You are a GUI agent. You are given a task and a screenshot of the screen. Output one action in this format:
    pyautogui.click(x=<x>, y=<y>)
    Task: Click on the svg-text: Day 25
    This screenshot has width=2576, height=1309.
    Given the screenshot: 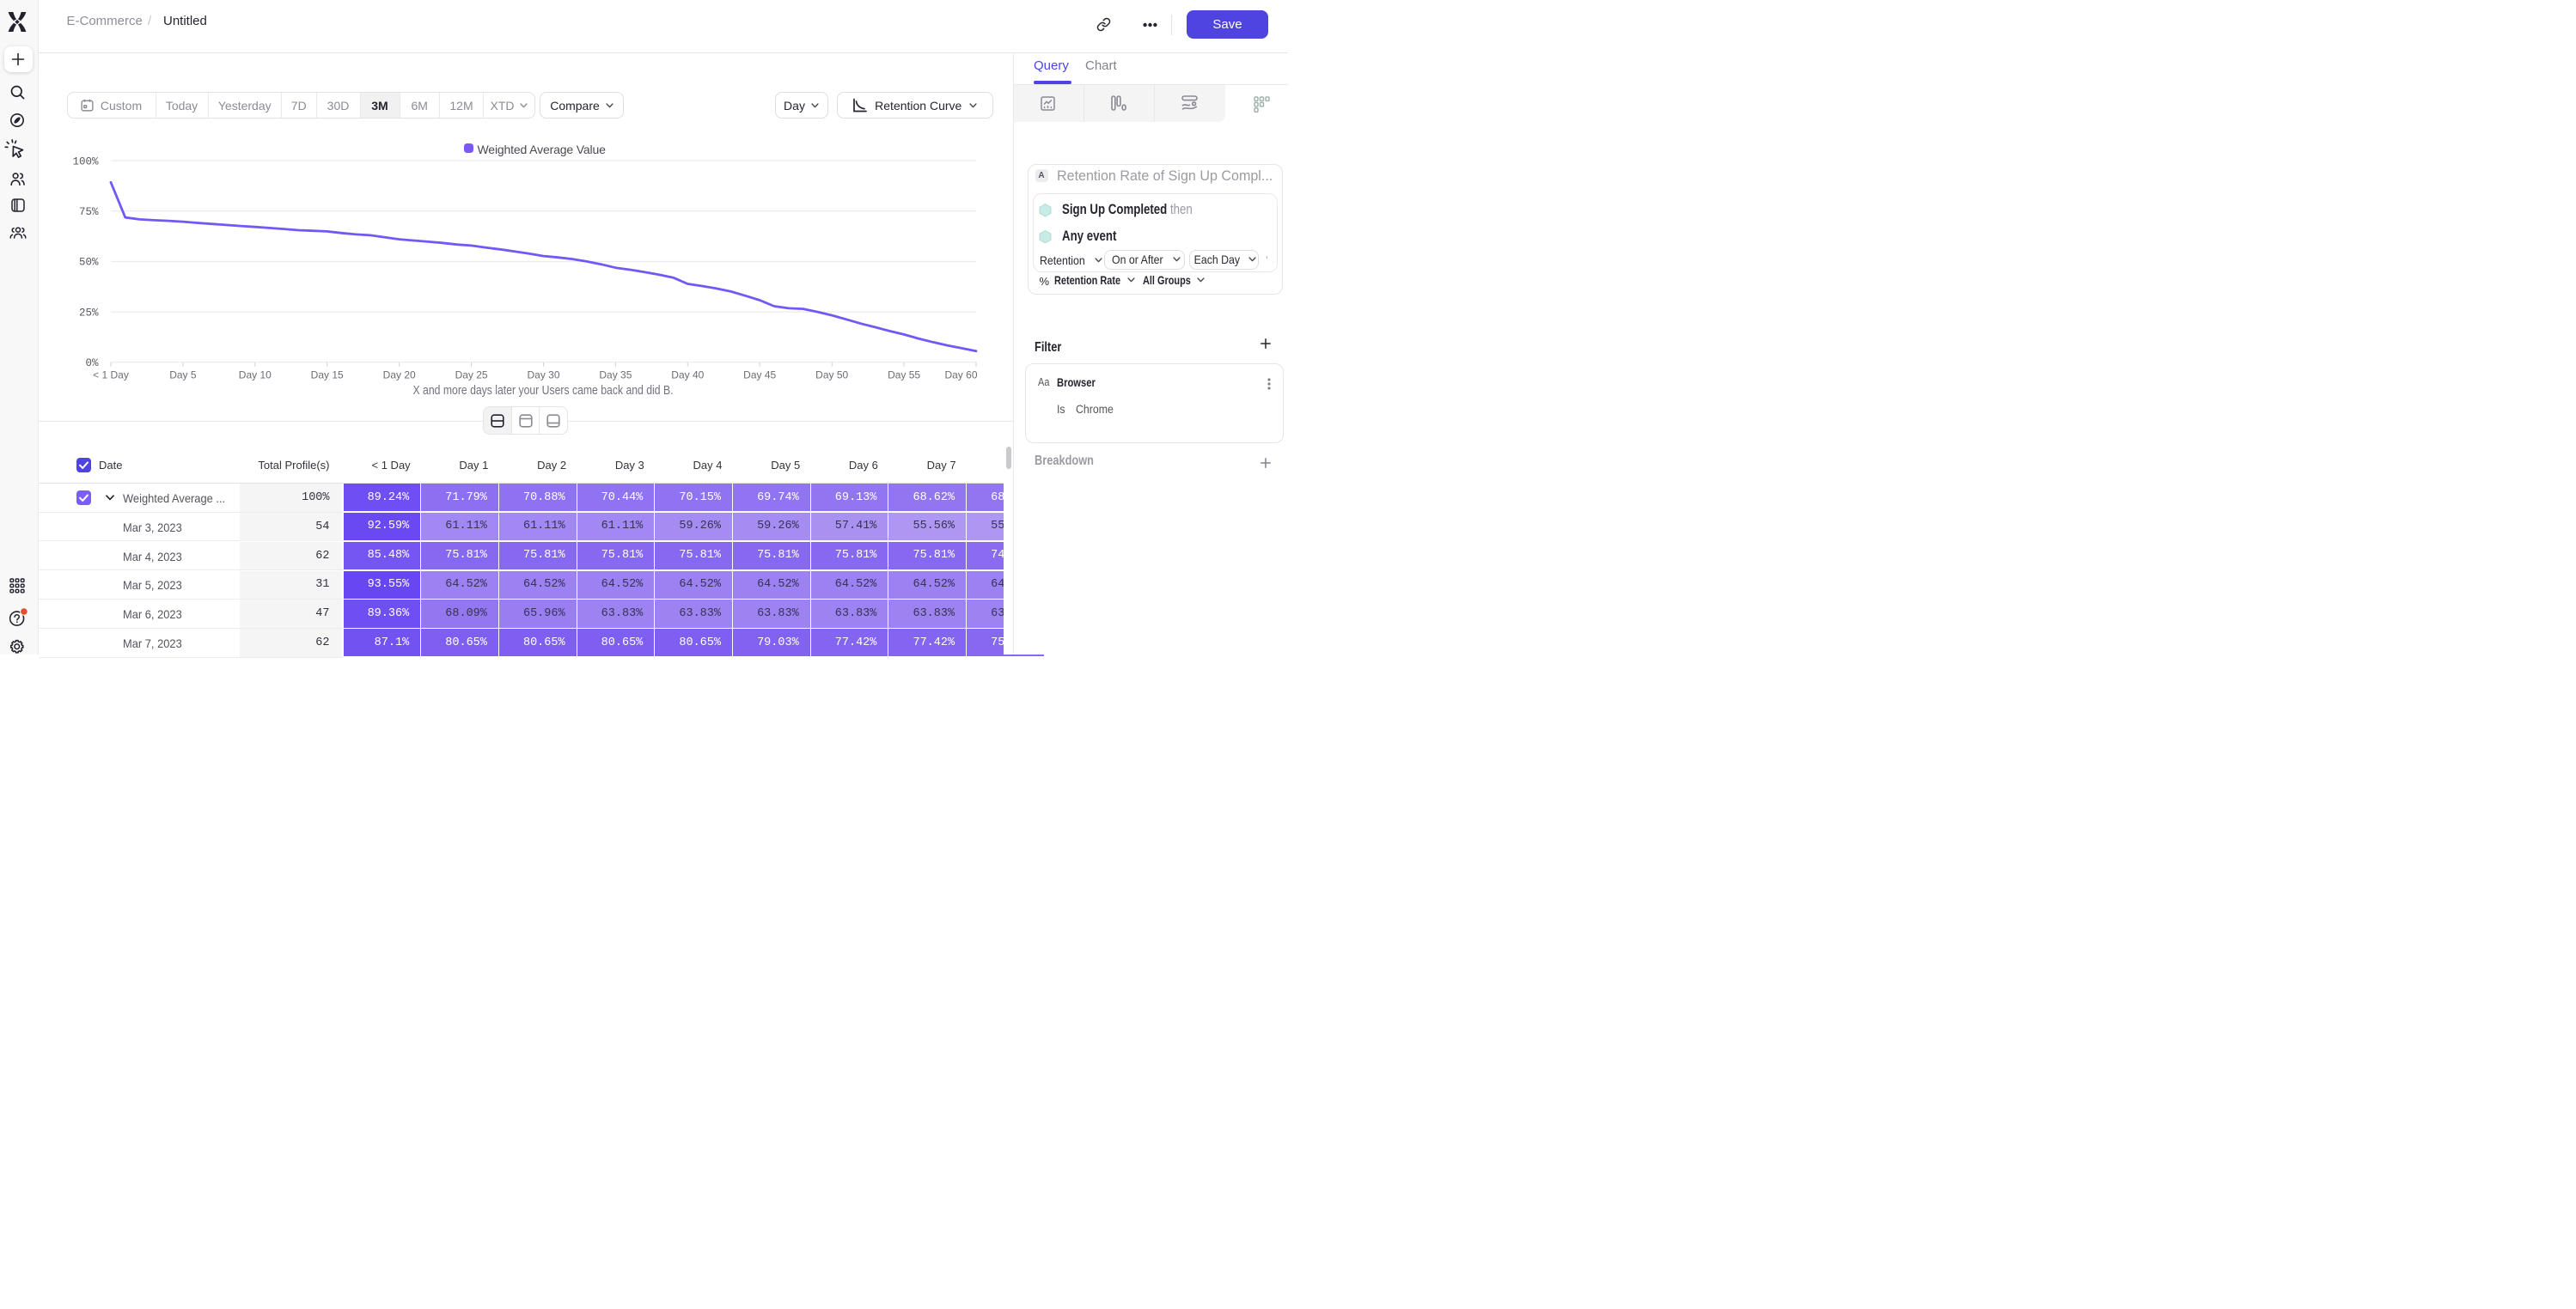 What is the action you would take?
    pyautogui.click(x=471, y=375)
    